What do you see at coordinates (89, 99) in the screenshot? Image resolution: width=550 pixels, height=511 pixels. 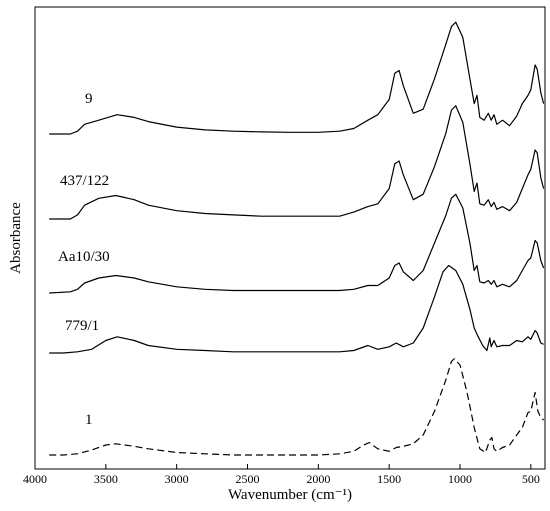 I see `series-label-0: 9` at bounding box center [89, 99].